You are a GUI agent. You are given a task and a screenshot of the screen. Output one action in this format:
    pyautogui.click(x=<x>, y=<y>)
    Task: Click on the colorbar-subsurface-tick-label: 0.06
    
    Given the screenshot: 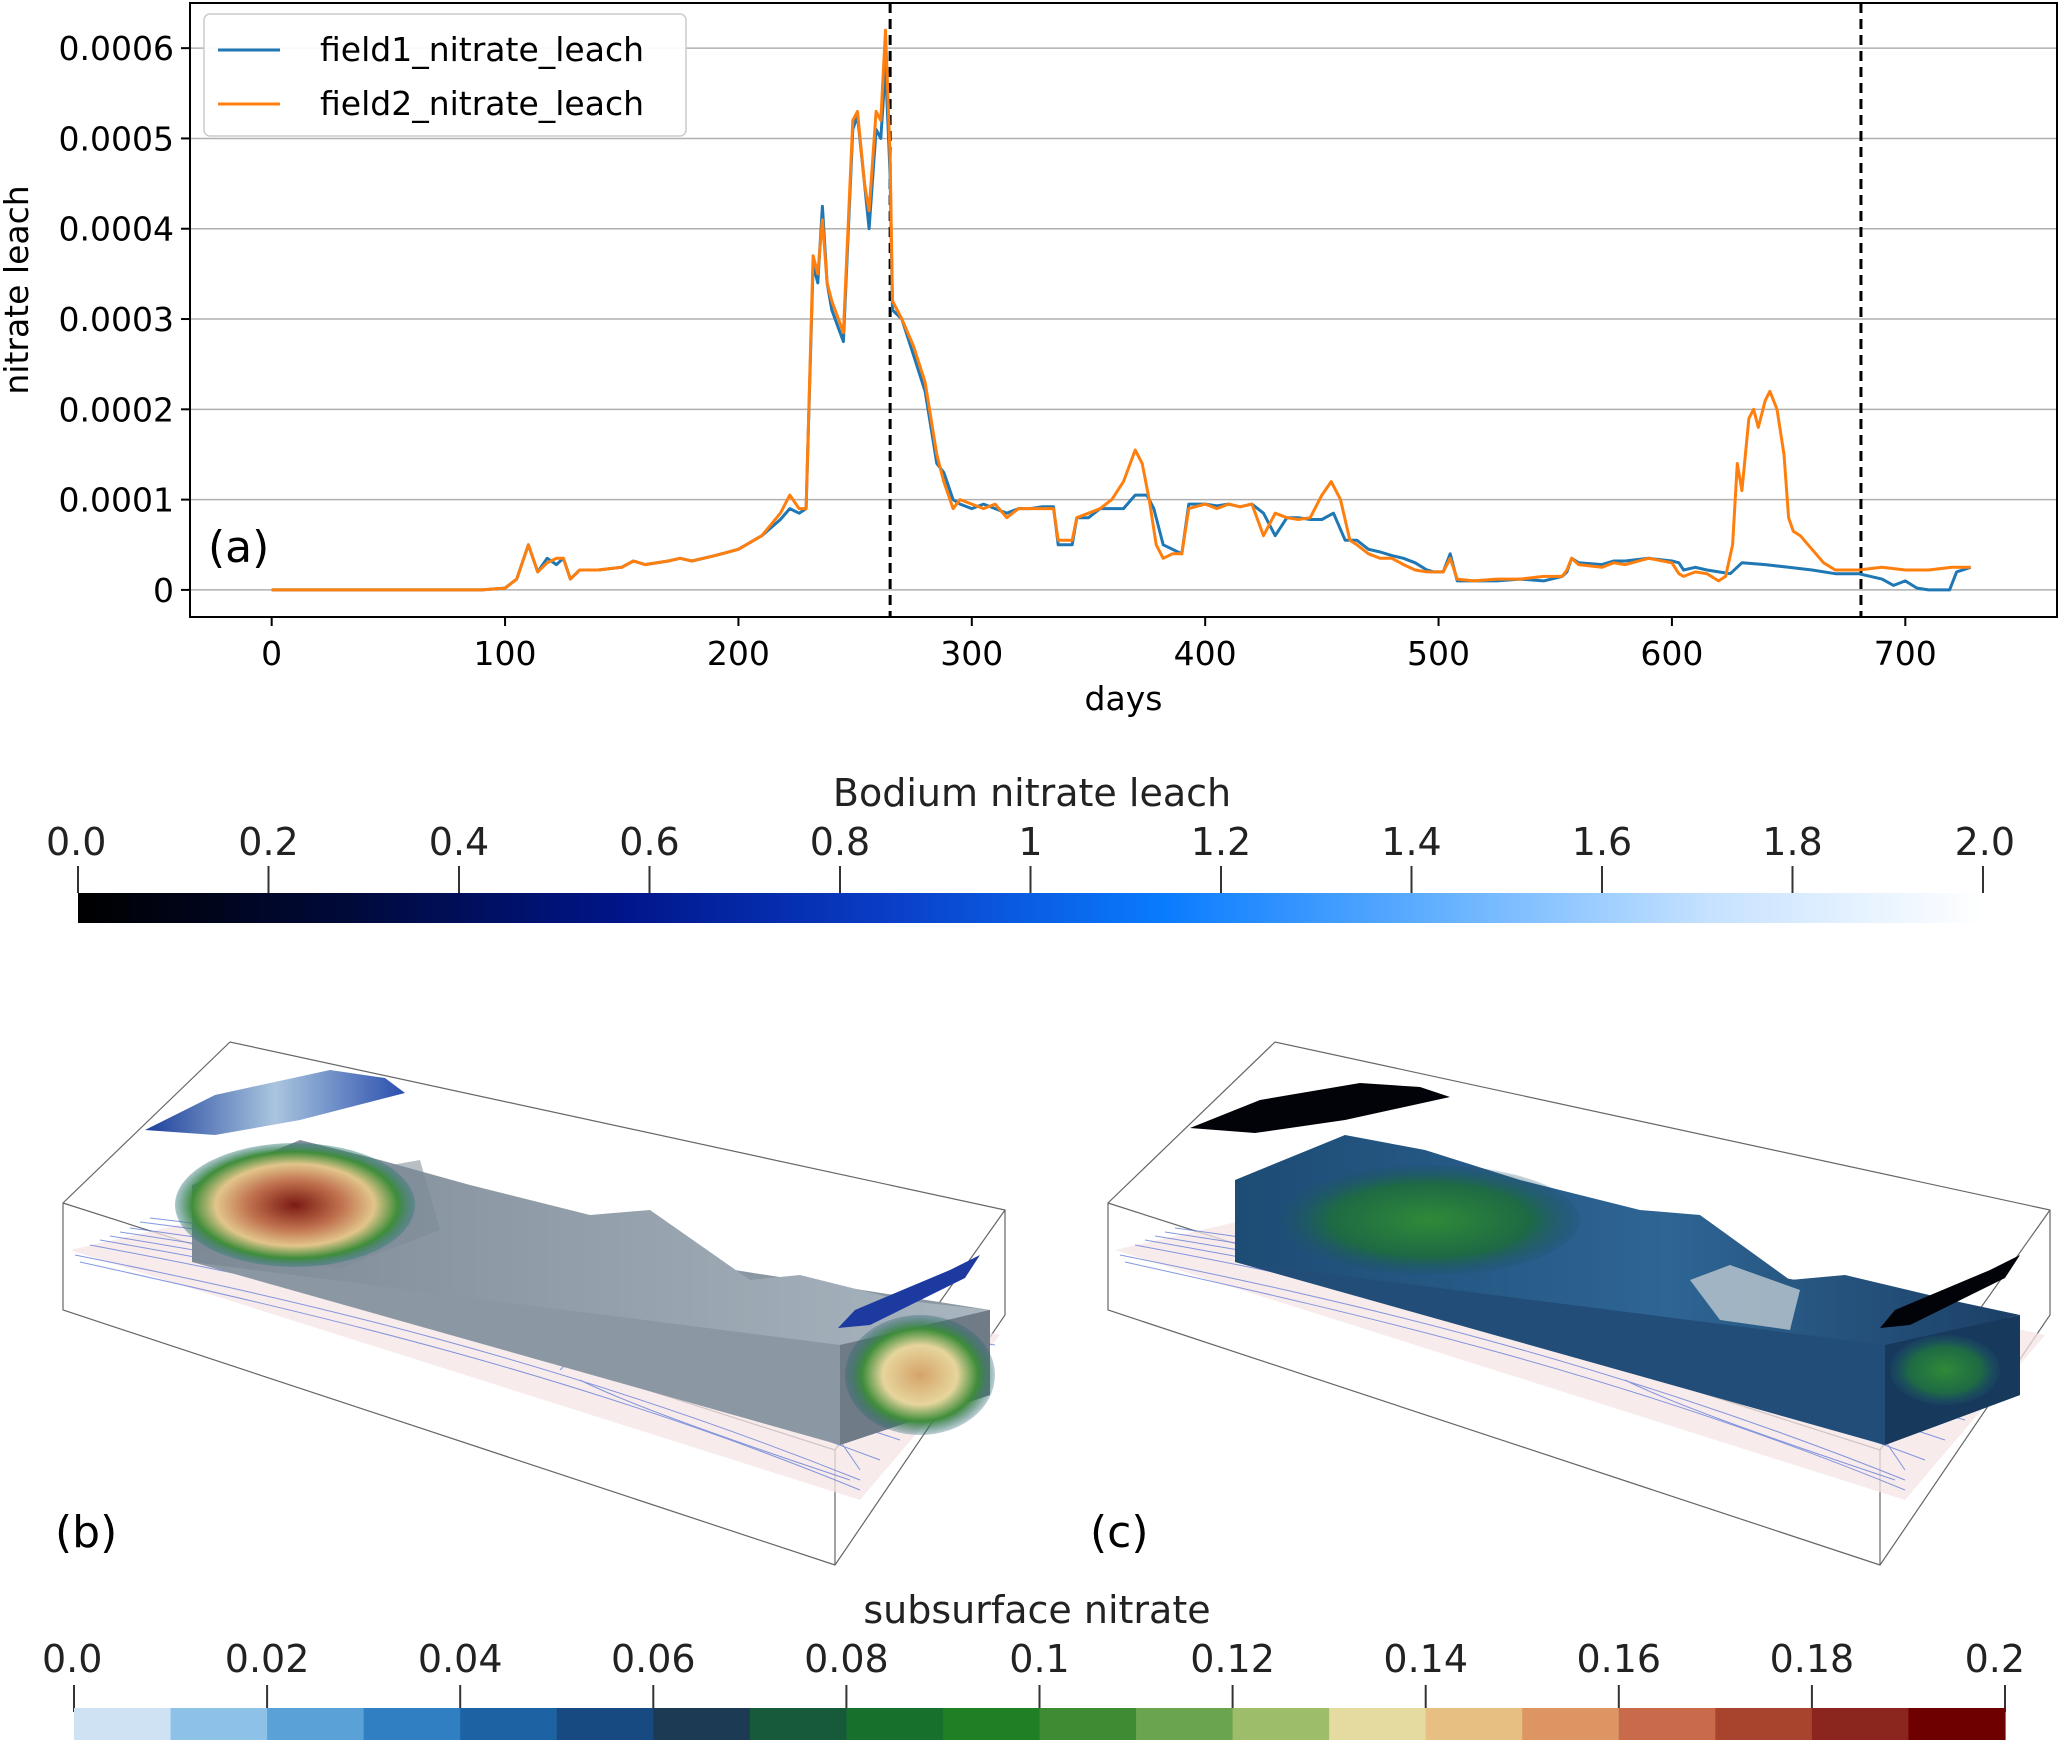 What is the action you would take?
    pyautogui.click(x=653, y=1659)
    